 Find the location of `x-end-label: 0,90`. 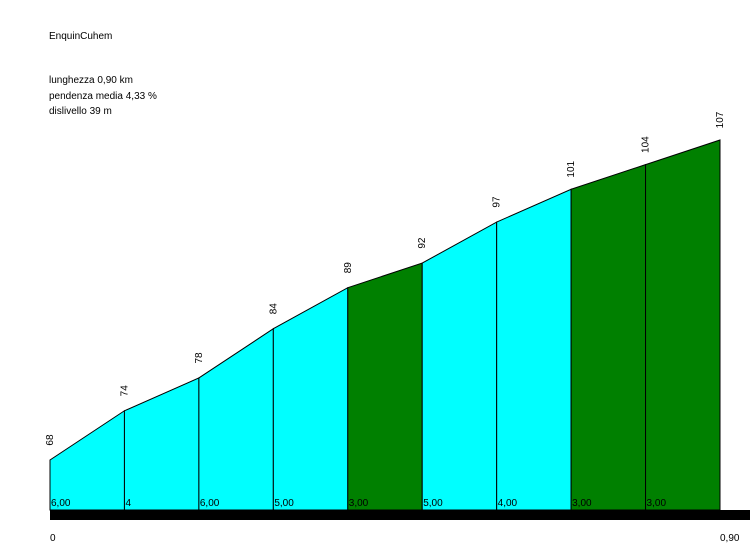

x-end-label: 0,90 is located at coordinates (730, 538).